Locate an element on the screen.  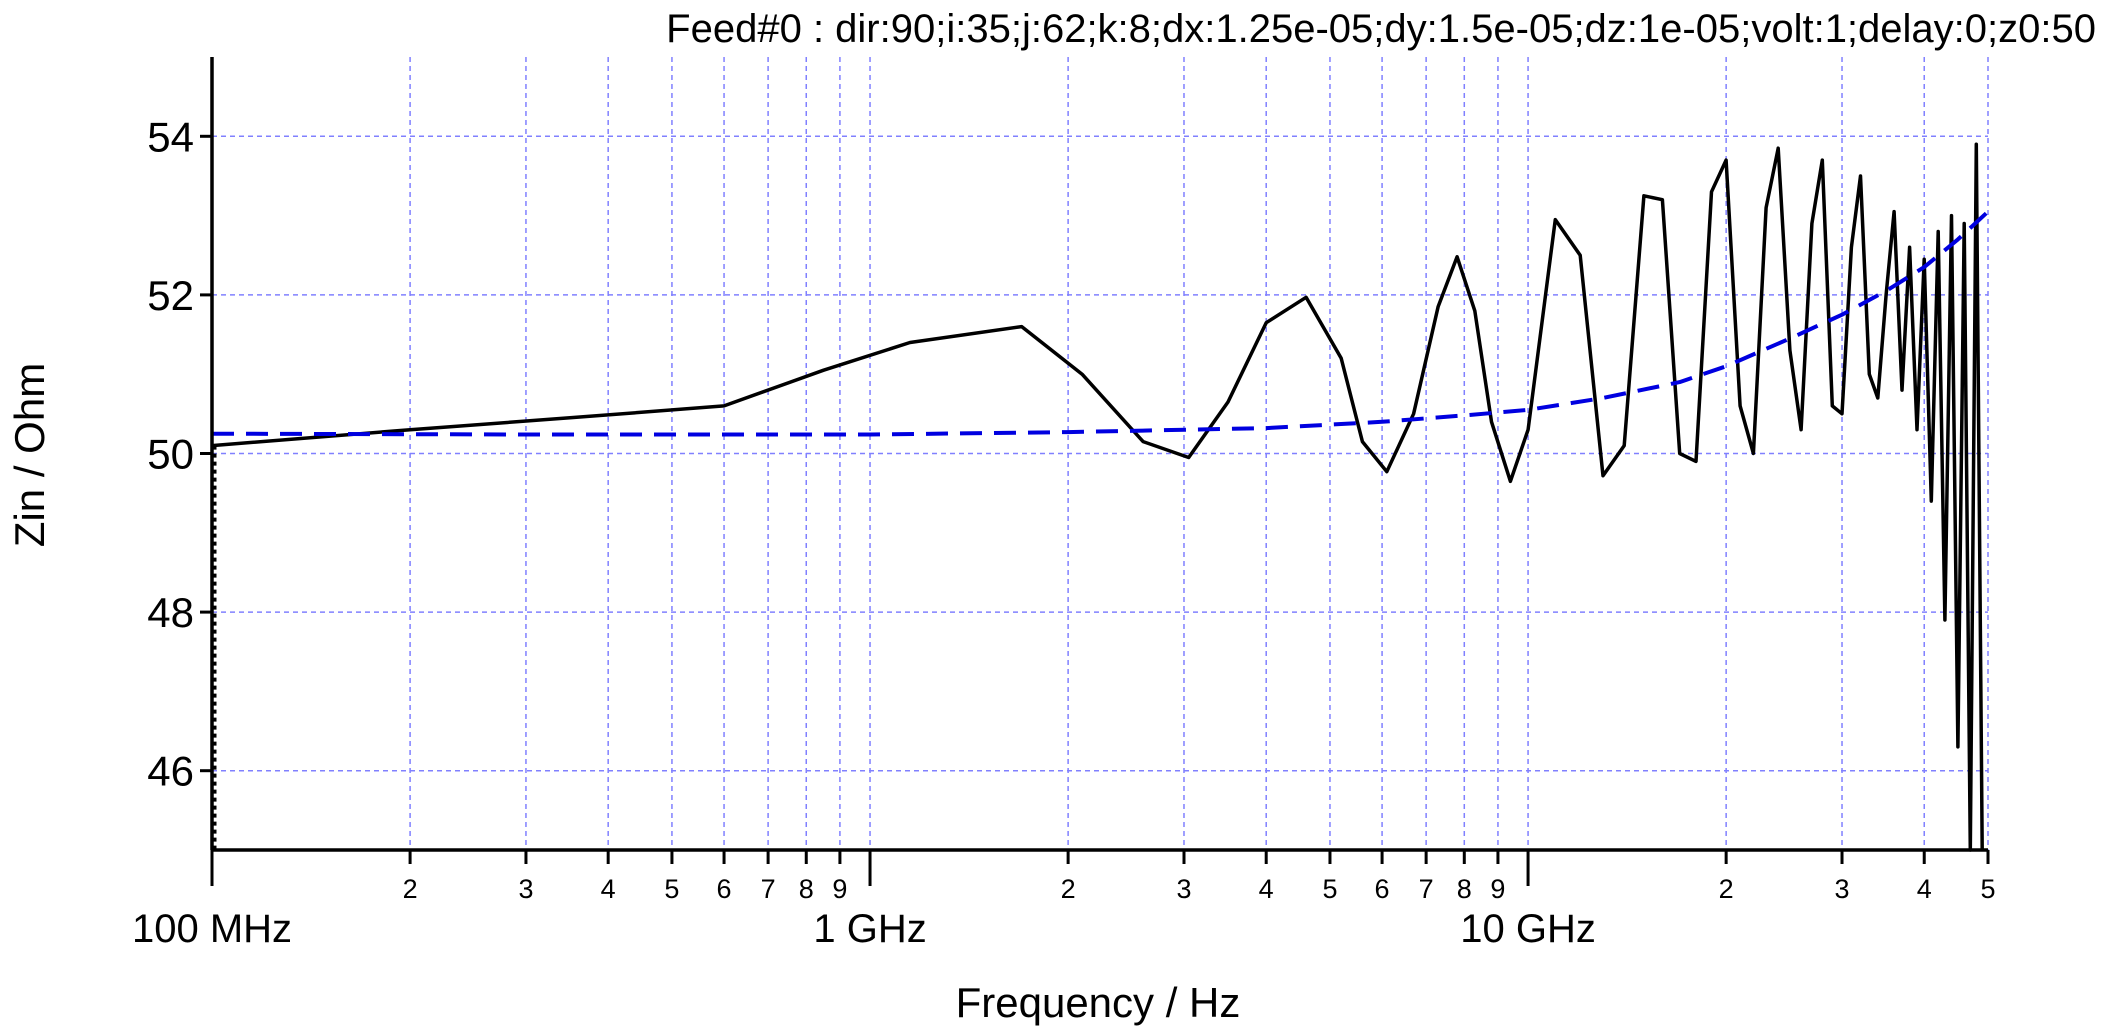
y-tick-label: 50 is located at coordinates (170, 454).